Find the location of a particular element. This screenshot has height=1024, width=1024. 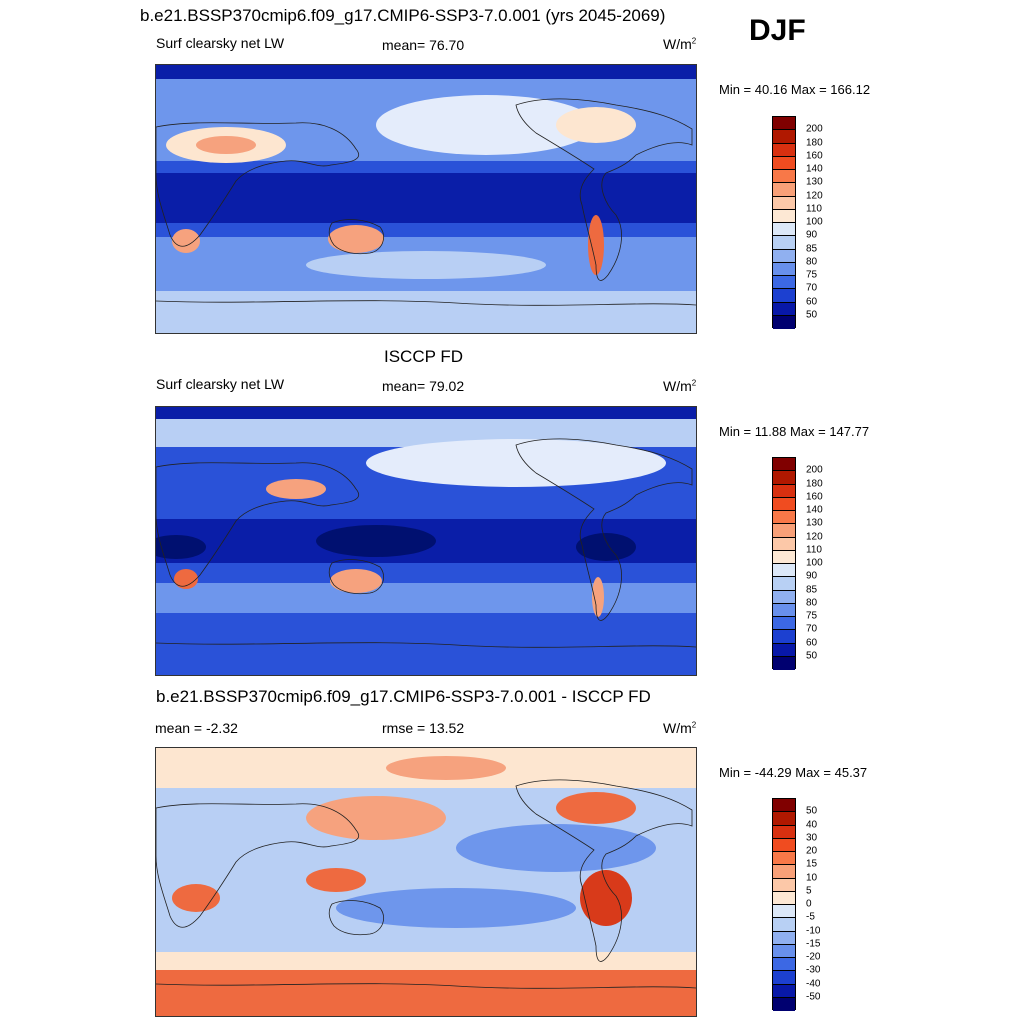

southern-ocean-warm is located at coordinates (426, 993).